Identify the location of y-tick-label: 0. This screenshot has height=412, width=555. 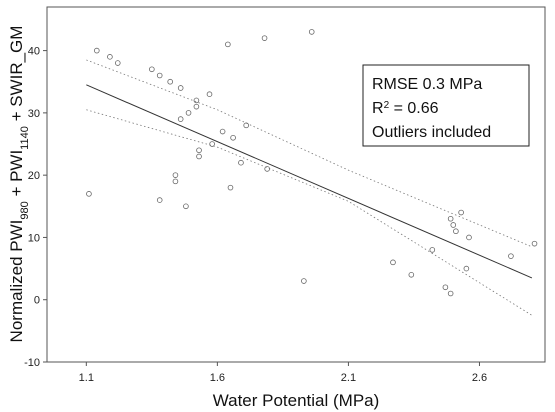
(37, 301).